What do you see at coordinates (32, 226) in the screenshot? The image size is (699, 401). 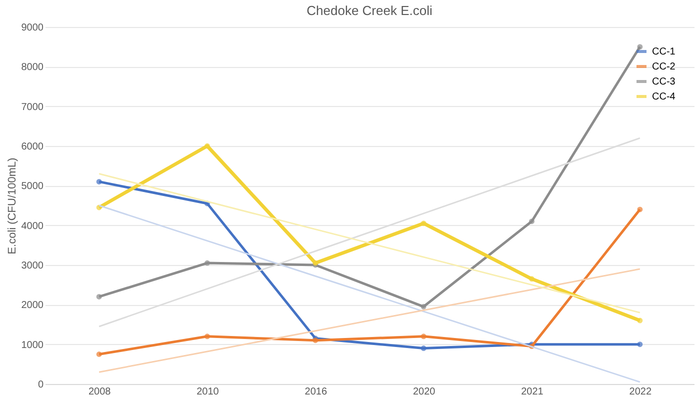 I see `y-tick-label: 4000` at bounding box center [32, 226].